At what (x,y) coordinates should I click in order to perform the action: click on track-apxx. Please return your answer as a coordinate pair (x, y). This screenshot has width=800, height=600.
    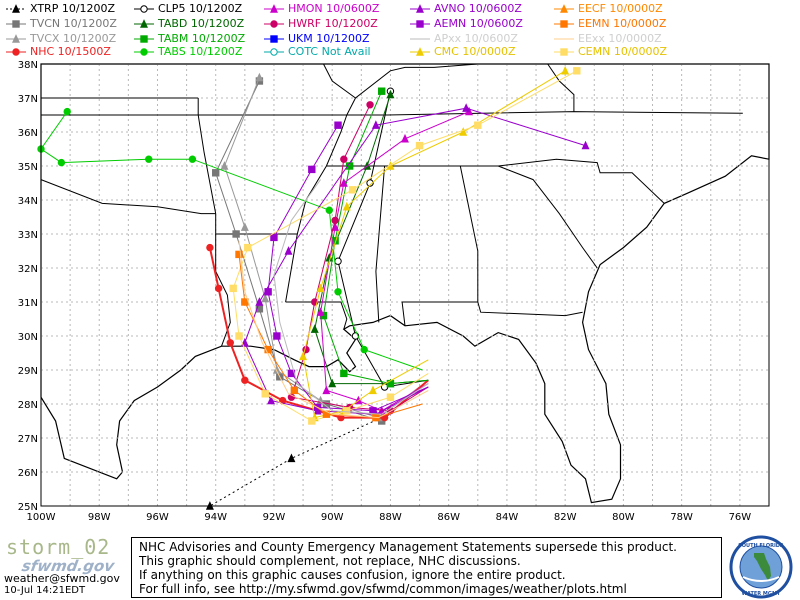
    Looking at the image, I should click on (351, 297).